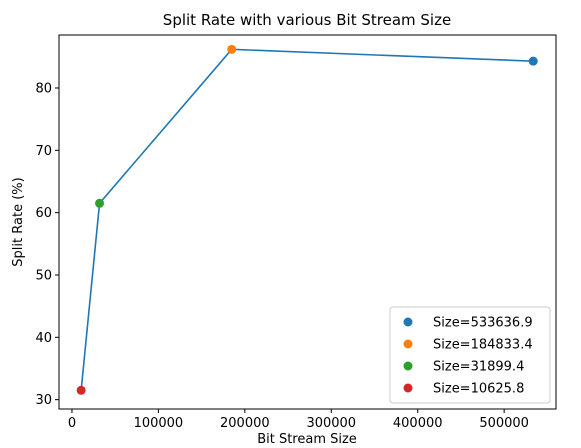 The image size is (581, 448). What do you see at coordinates (245, 423) in the screenshot?
I see `x-tick-label-2: 200000` at bounding box center [245, 423].